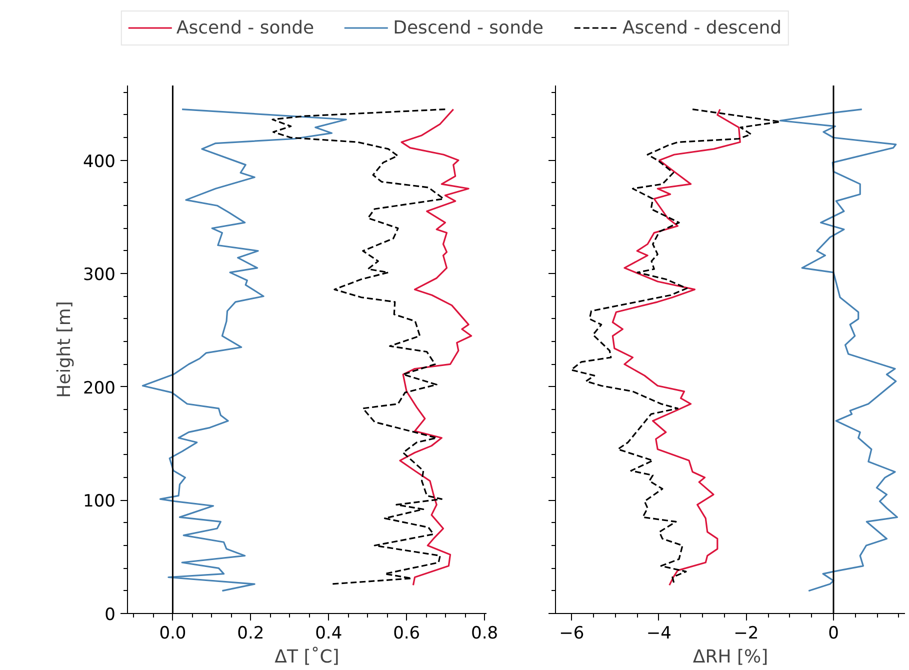 This screenshot has width=909, height=670. What do you see at coordinates (99, 502) in the screenshot?
I see `y-tick-label: 100` at bounding box center [99, 502].